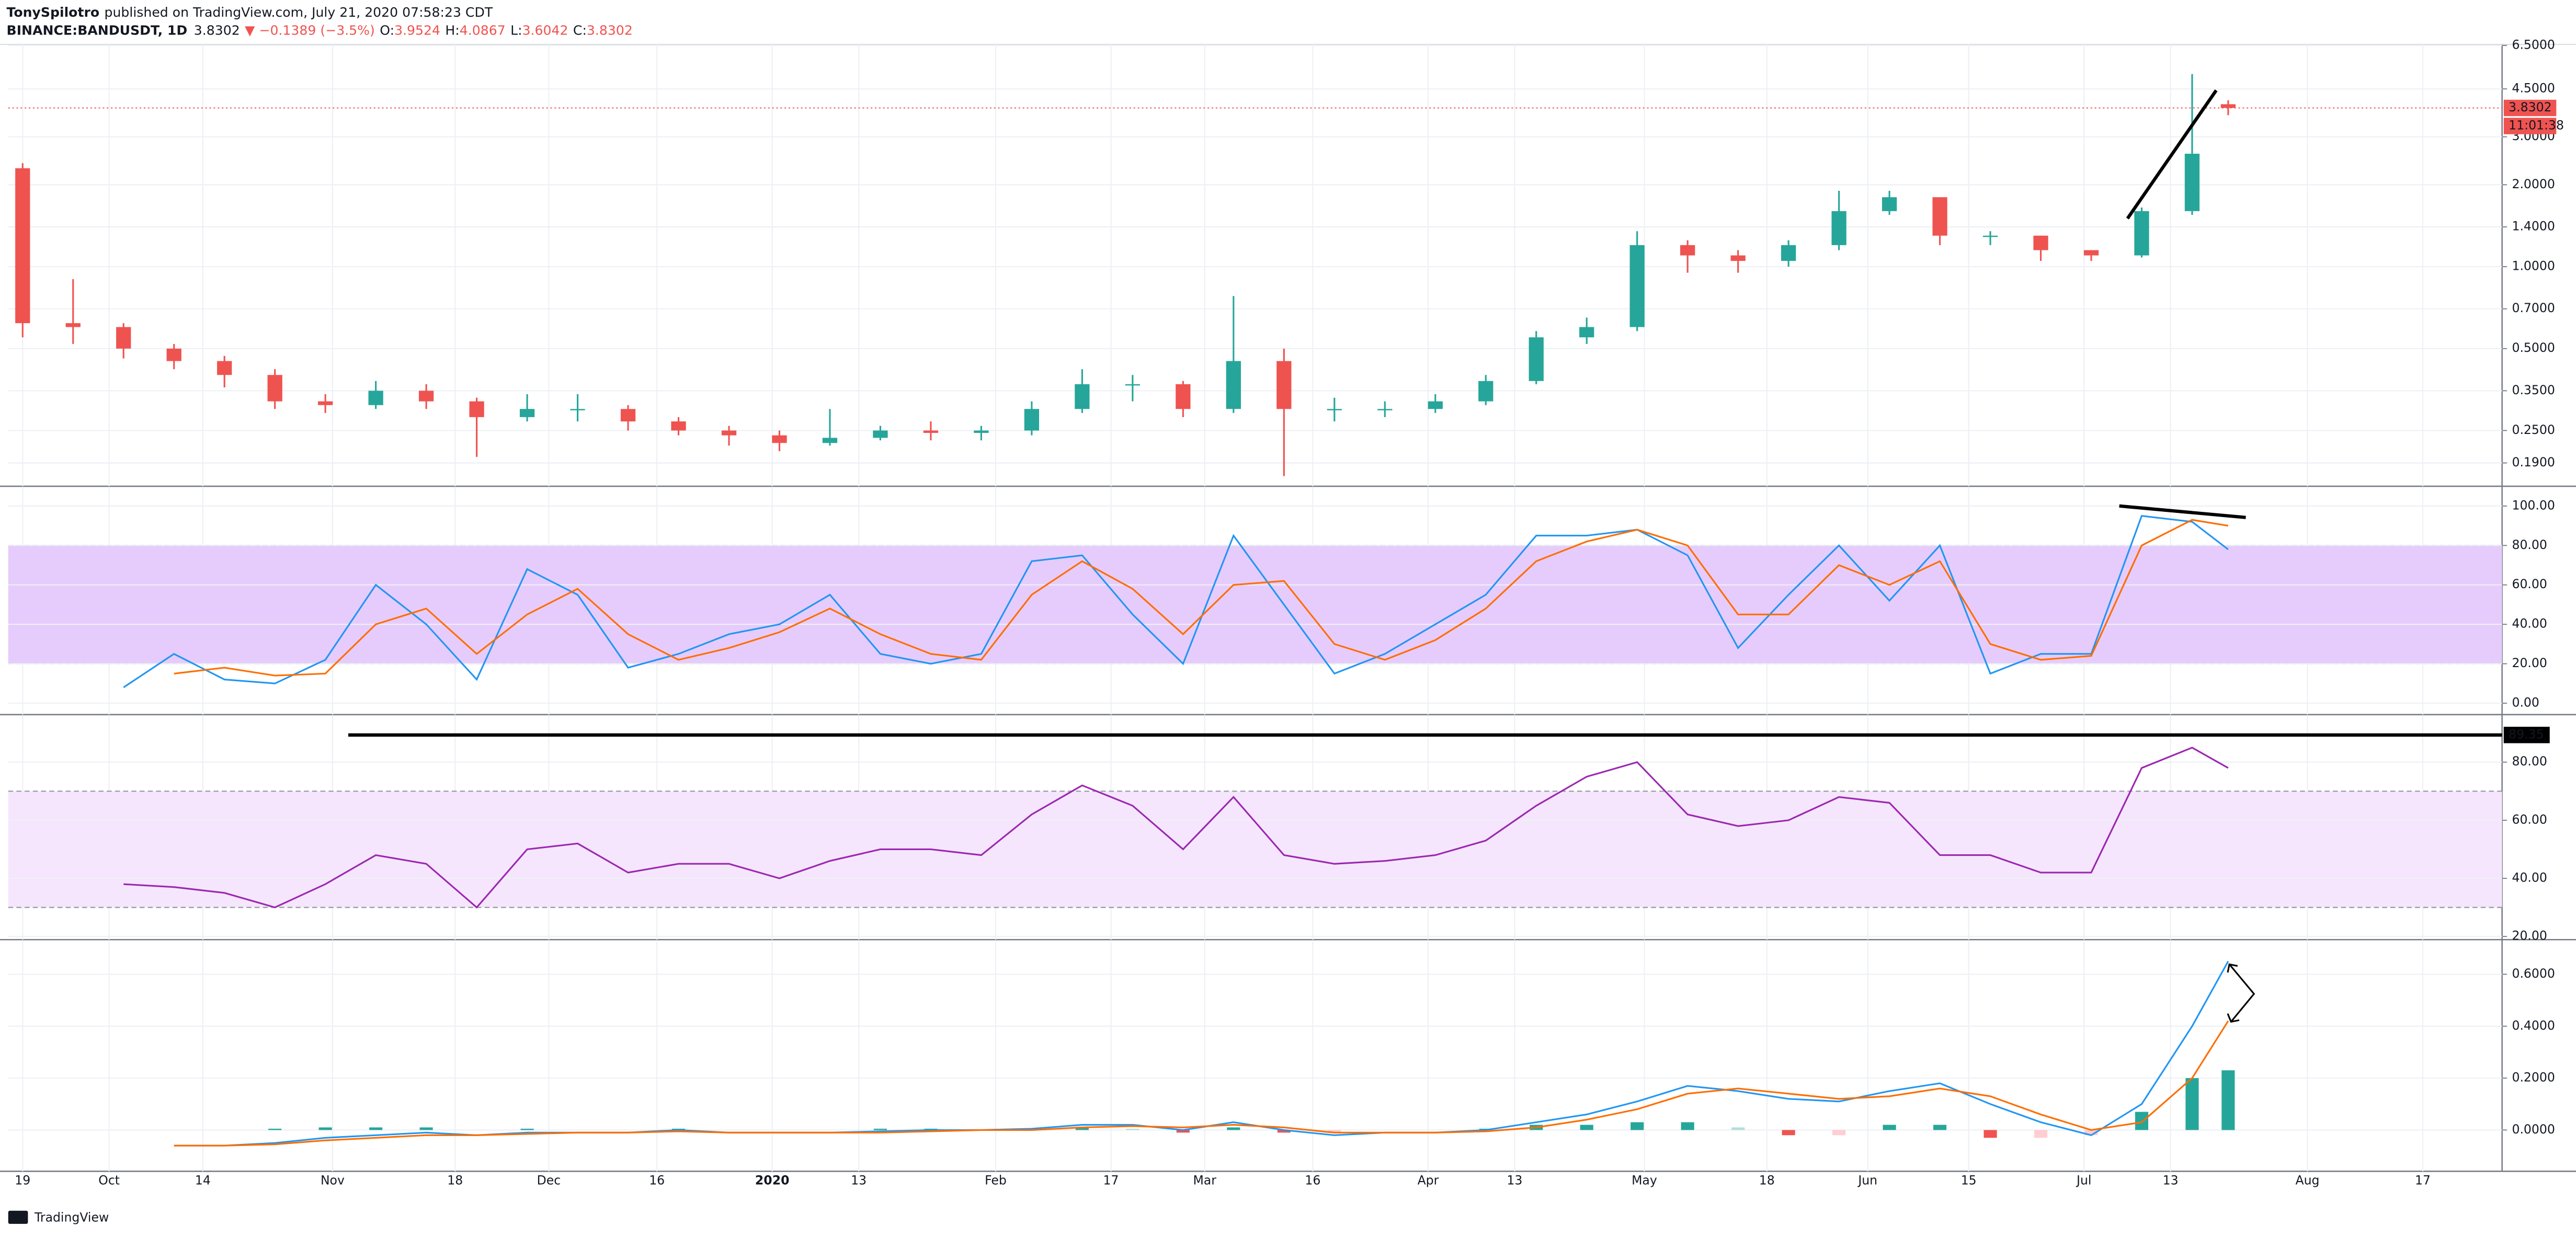 The image size is (2576, 1237). I want to click on change: ▼ −0.1389 (−3.5%), so click(310, 30).